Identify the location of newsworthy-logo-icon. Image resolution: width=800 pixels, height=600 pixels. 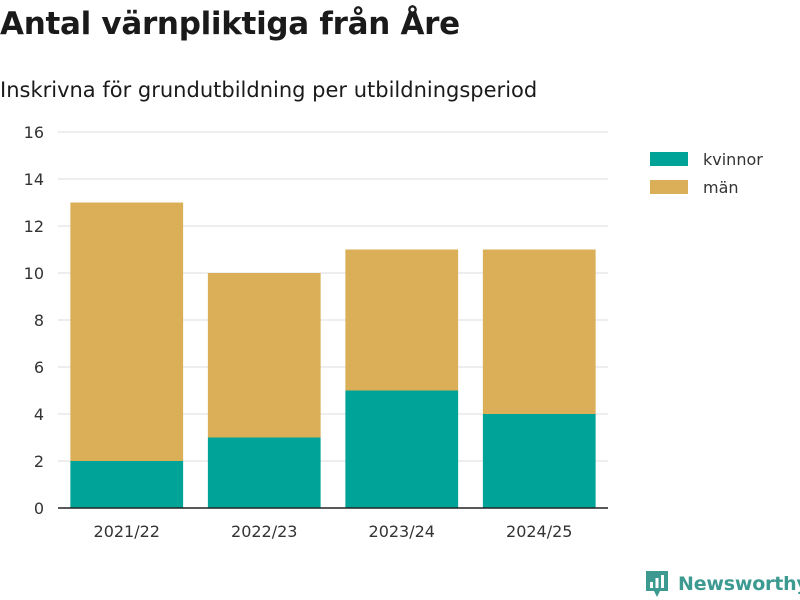
(657, 584).